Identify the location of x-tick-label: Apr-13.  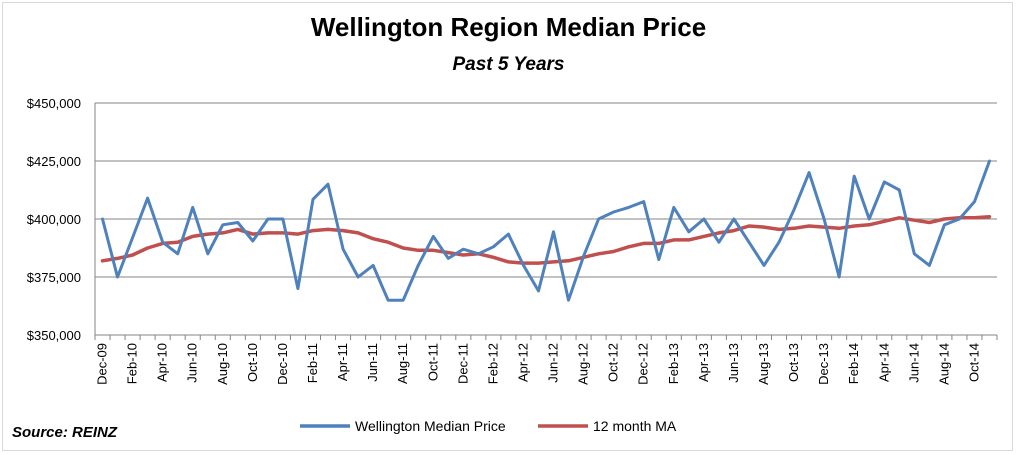
(703, 362).